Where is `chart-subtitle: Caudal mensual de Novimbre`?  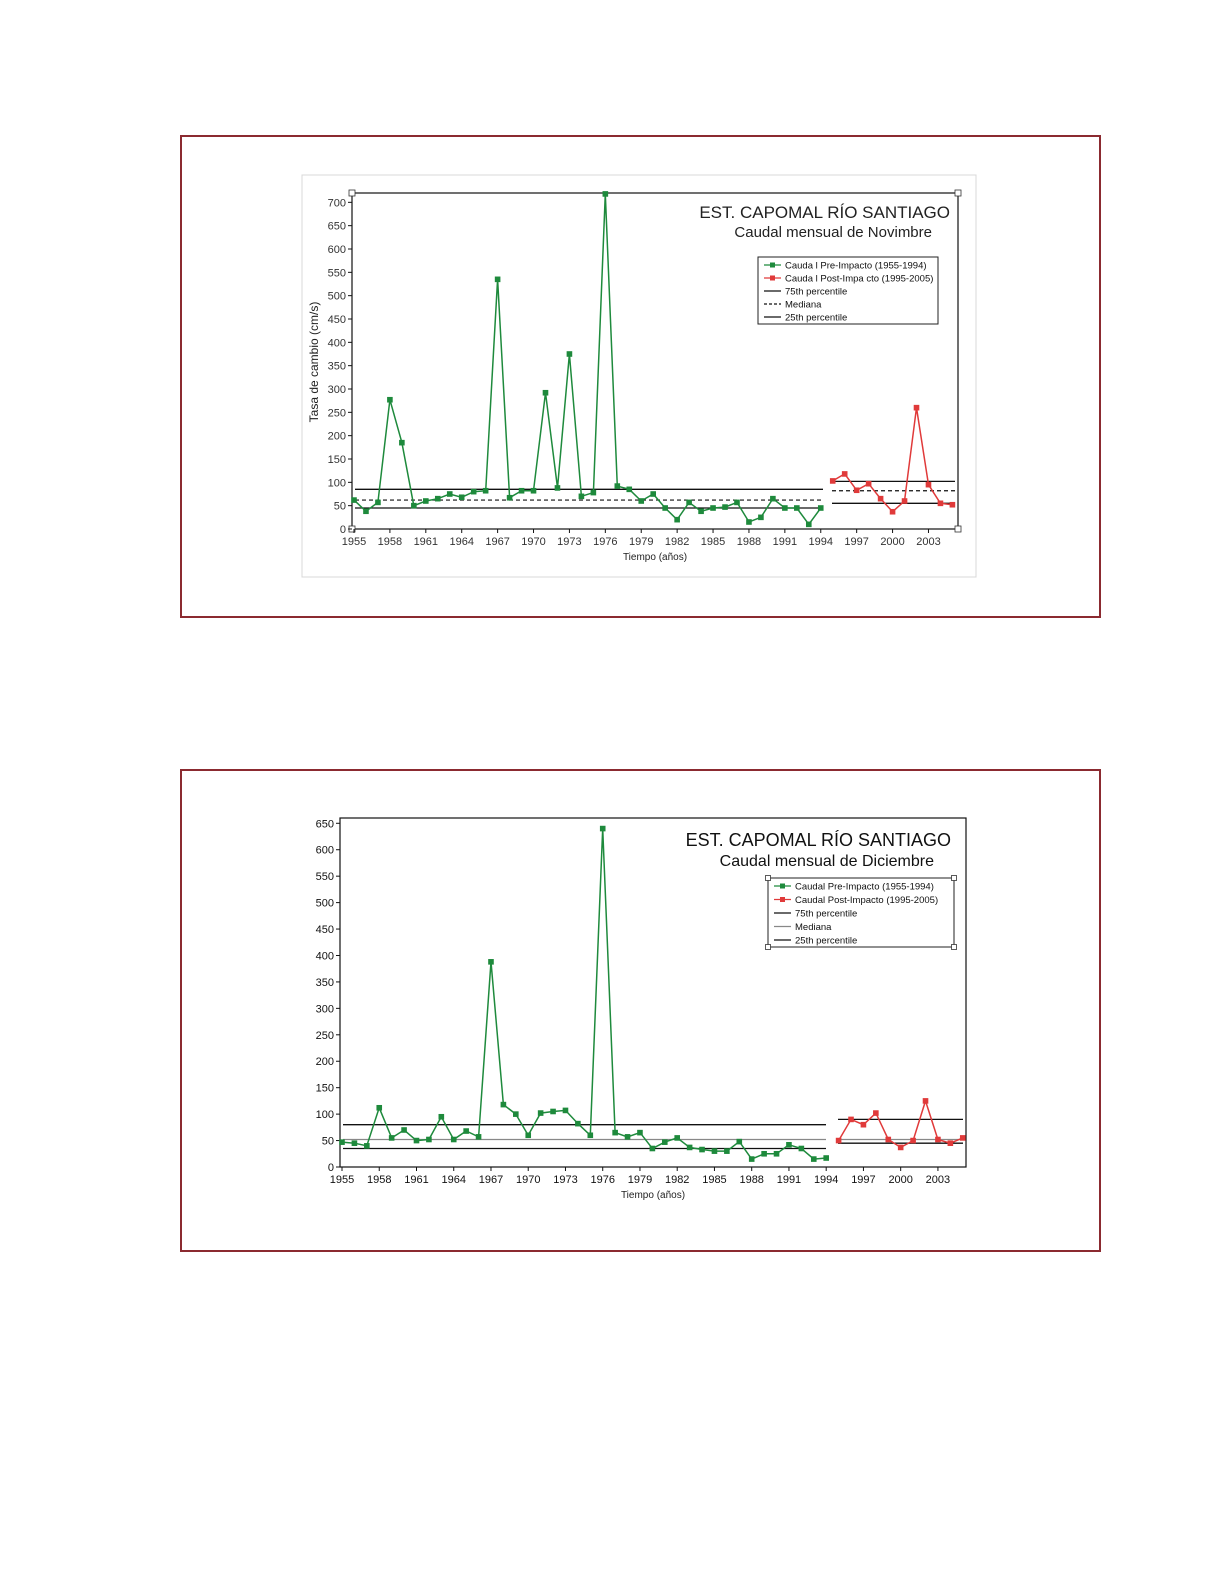
chart-subtitle: Caudal mensual de Novimbre is located at coordinates (833, 232).